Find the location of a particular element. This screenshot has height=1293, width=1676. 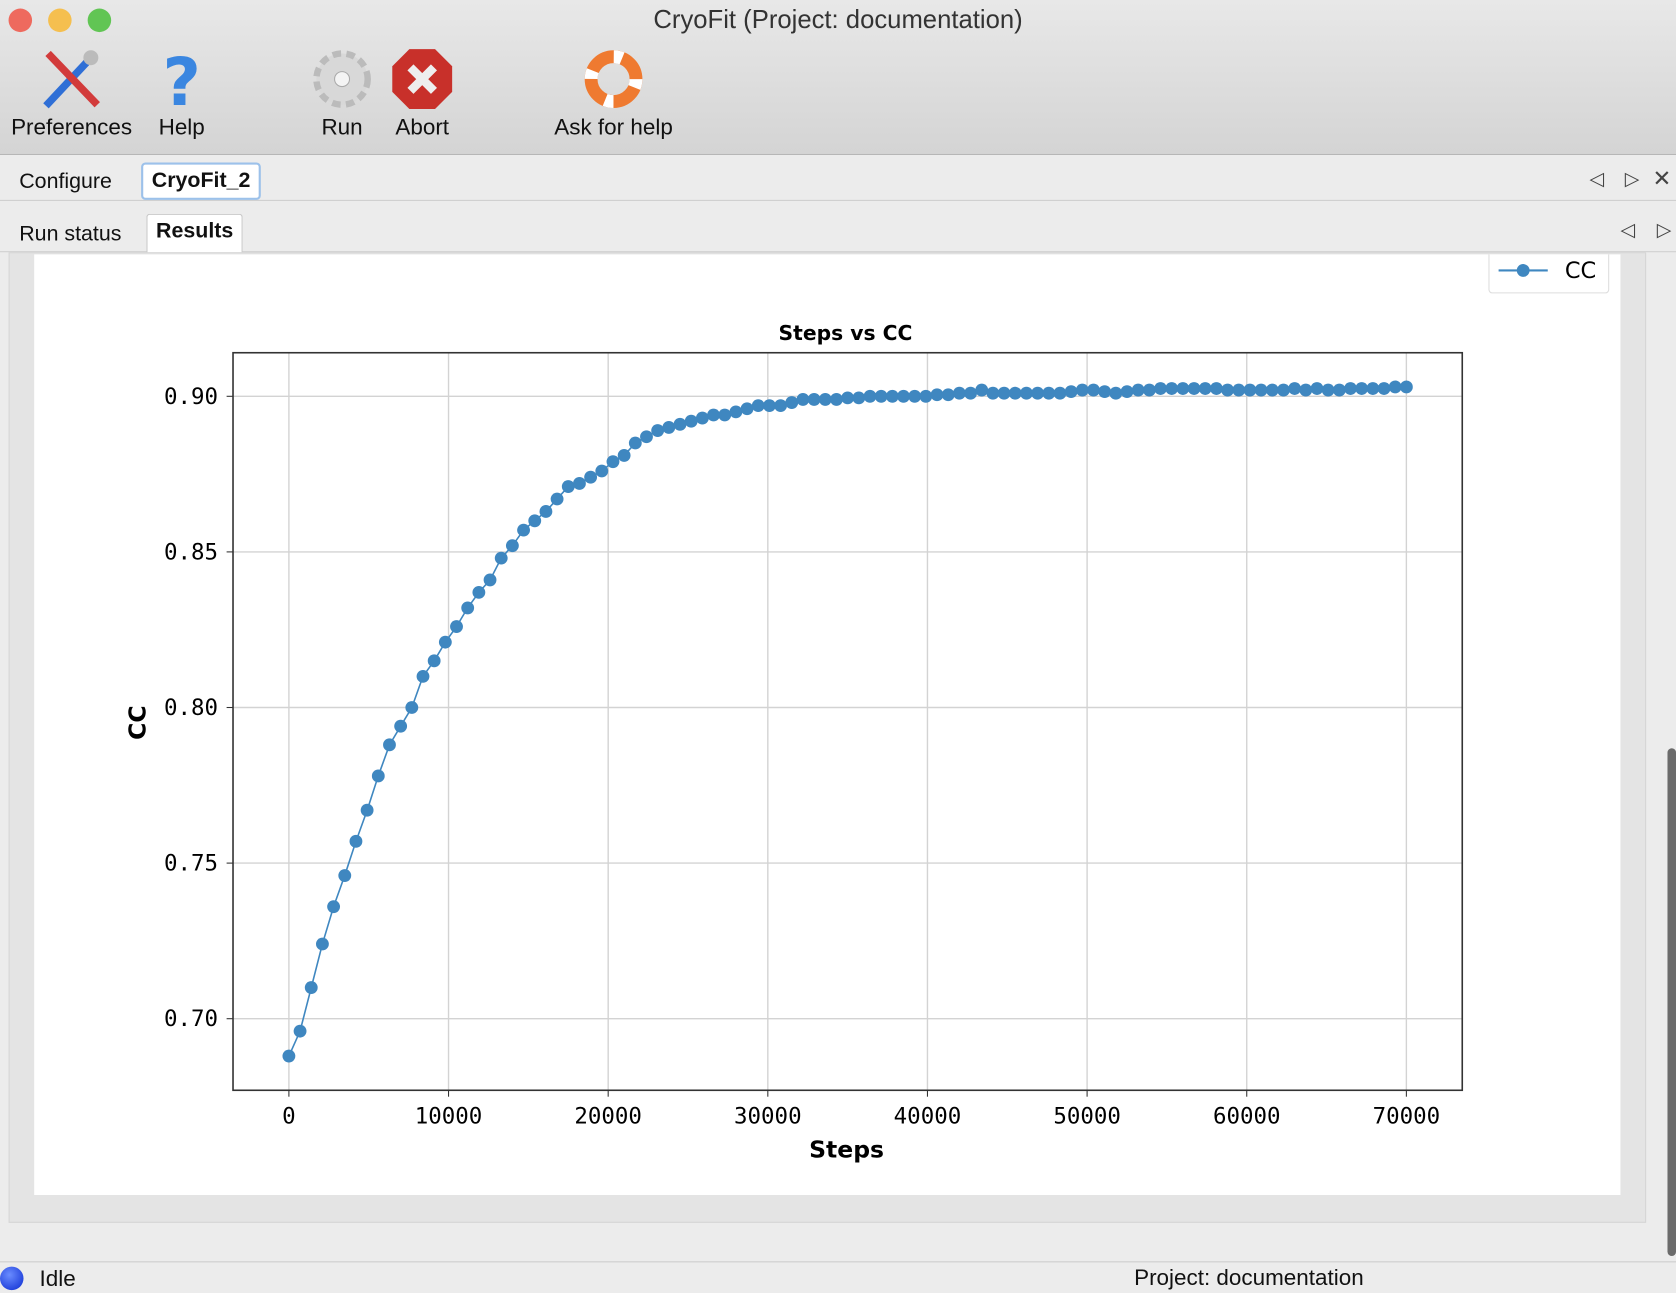

lifebuoy-icon is located at coordinates (613, 79).